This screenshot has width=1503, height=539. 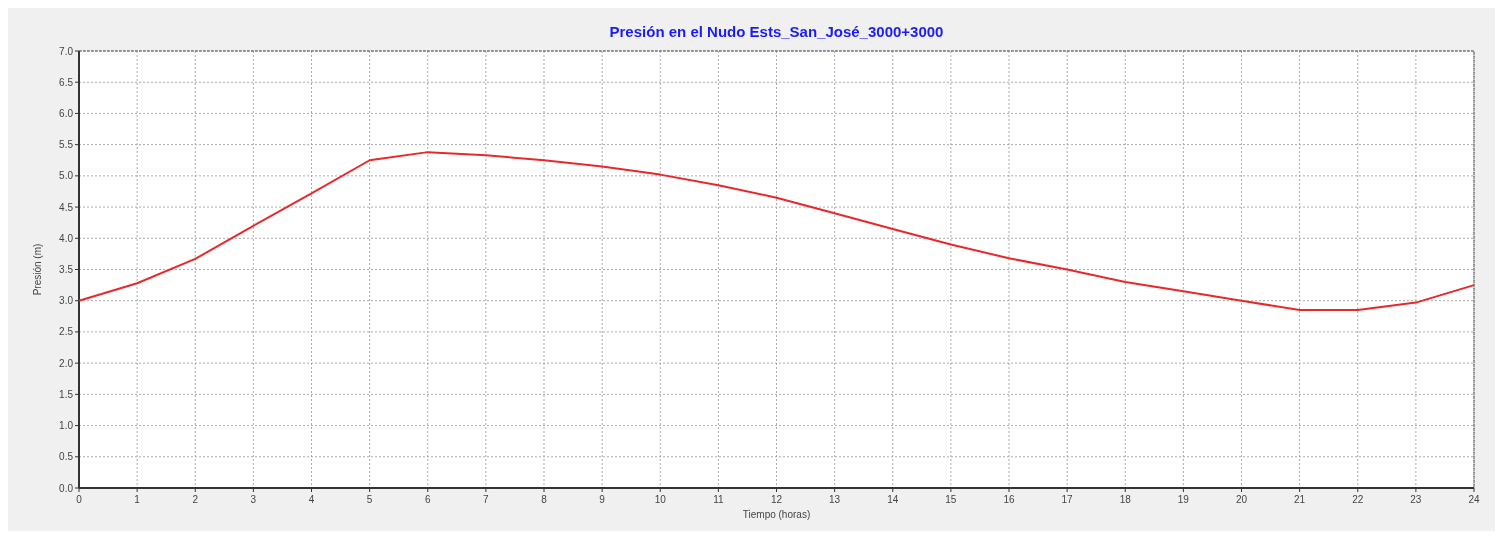 I want to click on x-tick-label: 14, so click(x=893, y=499).